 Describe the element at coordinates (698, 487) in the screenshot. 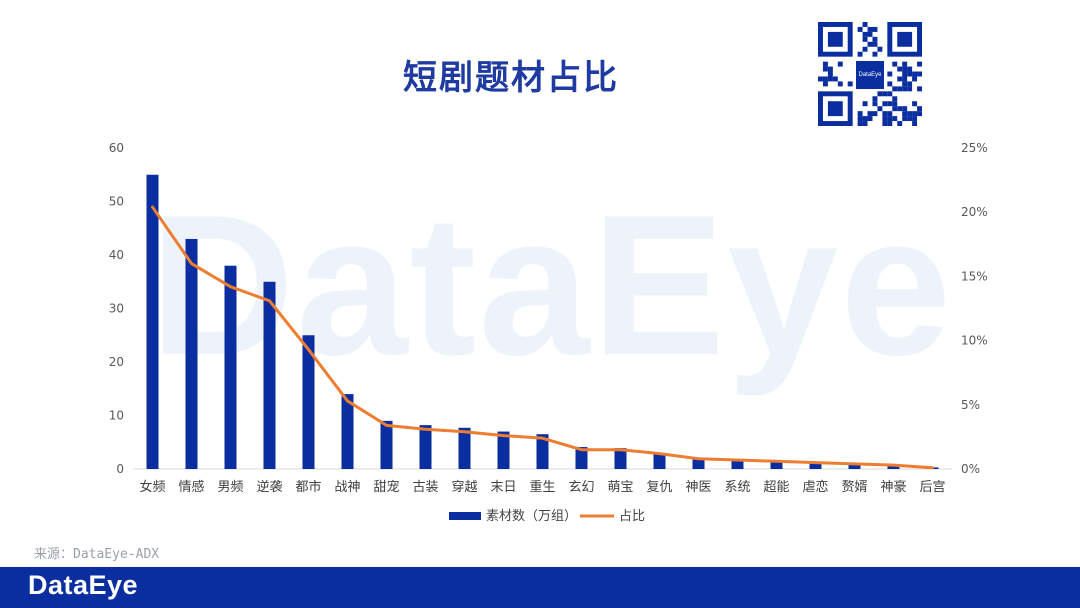

I see `x-tick-label: 神医` at that location.